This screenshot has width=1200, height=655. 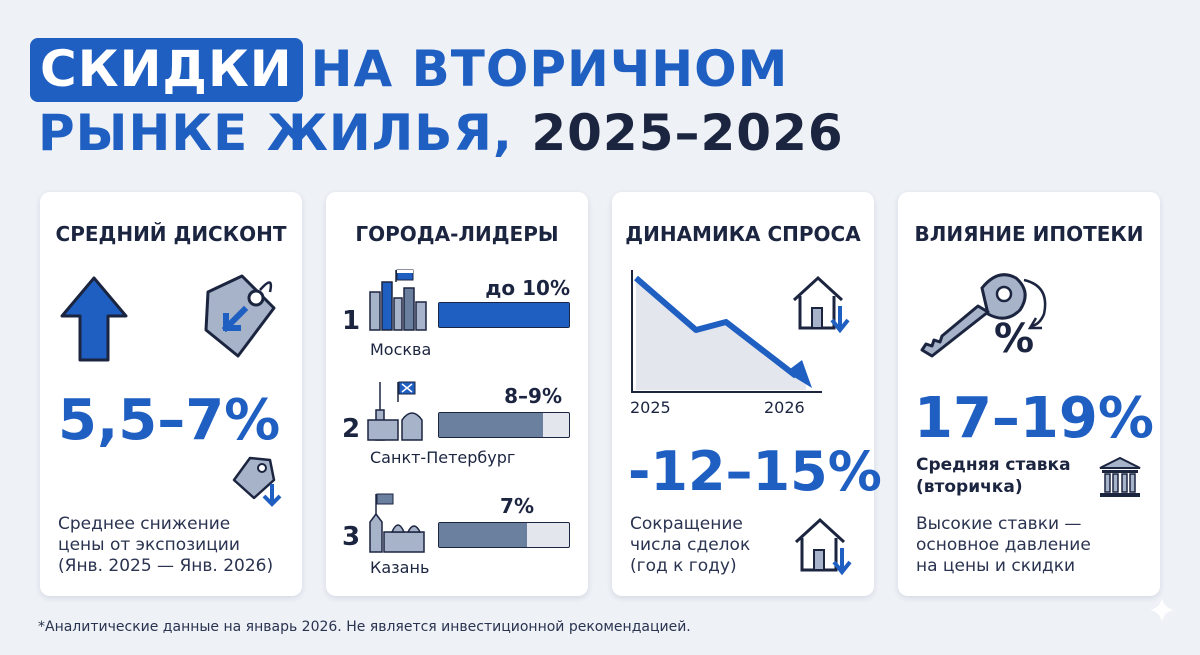 I want to click on city-name: Москва, so click(x=401, y=349).